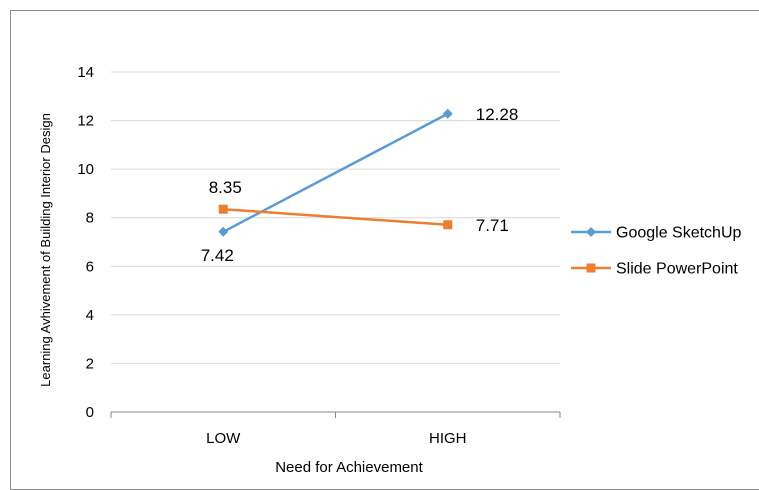 Image resolution: width=759 pixels, height=490 pixels. Describe the element at coordinates (677, 269) in the screenshot. I see `legend-label: Slide PowerPoint` at that location.